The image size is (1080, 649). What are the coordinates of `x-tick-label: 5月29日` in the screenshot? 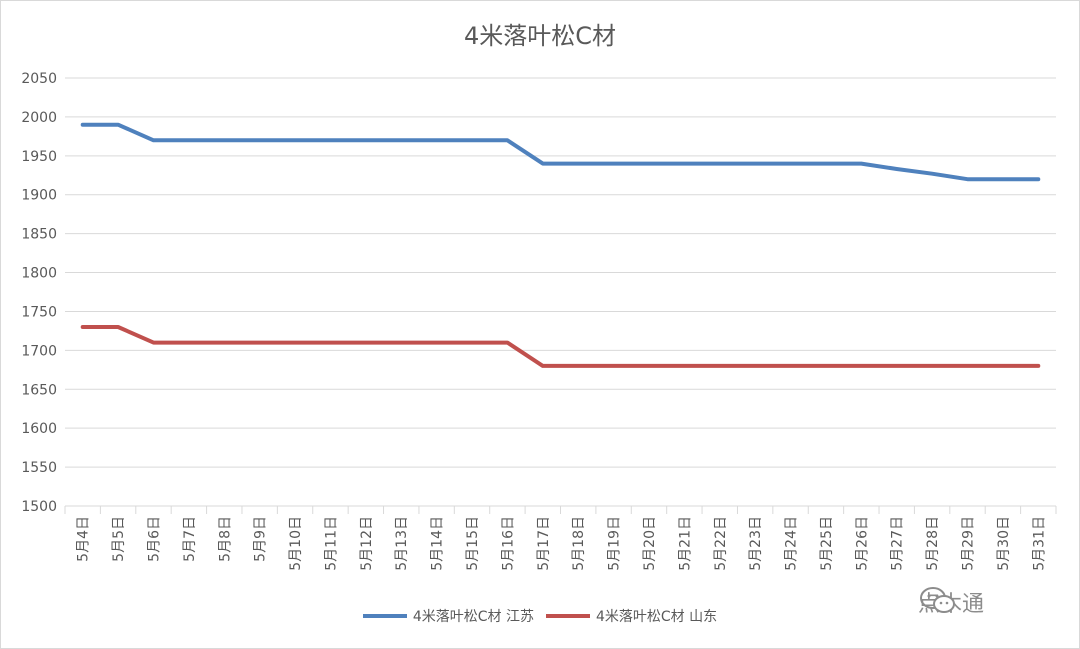 It's located at (969, 543).